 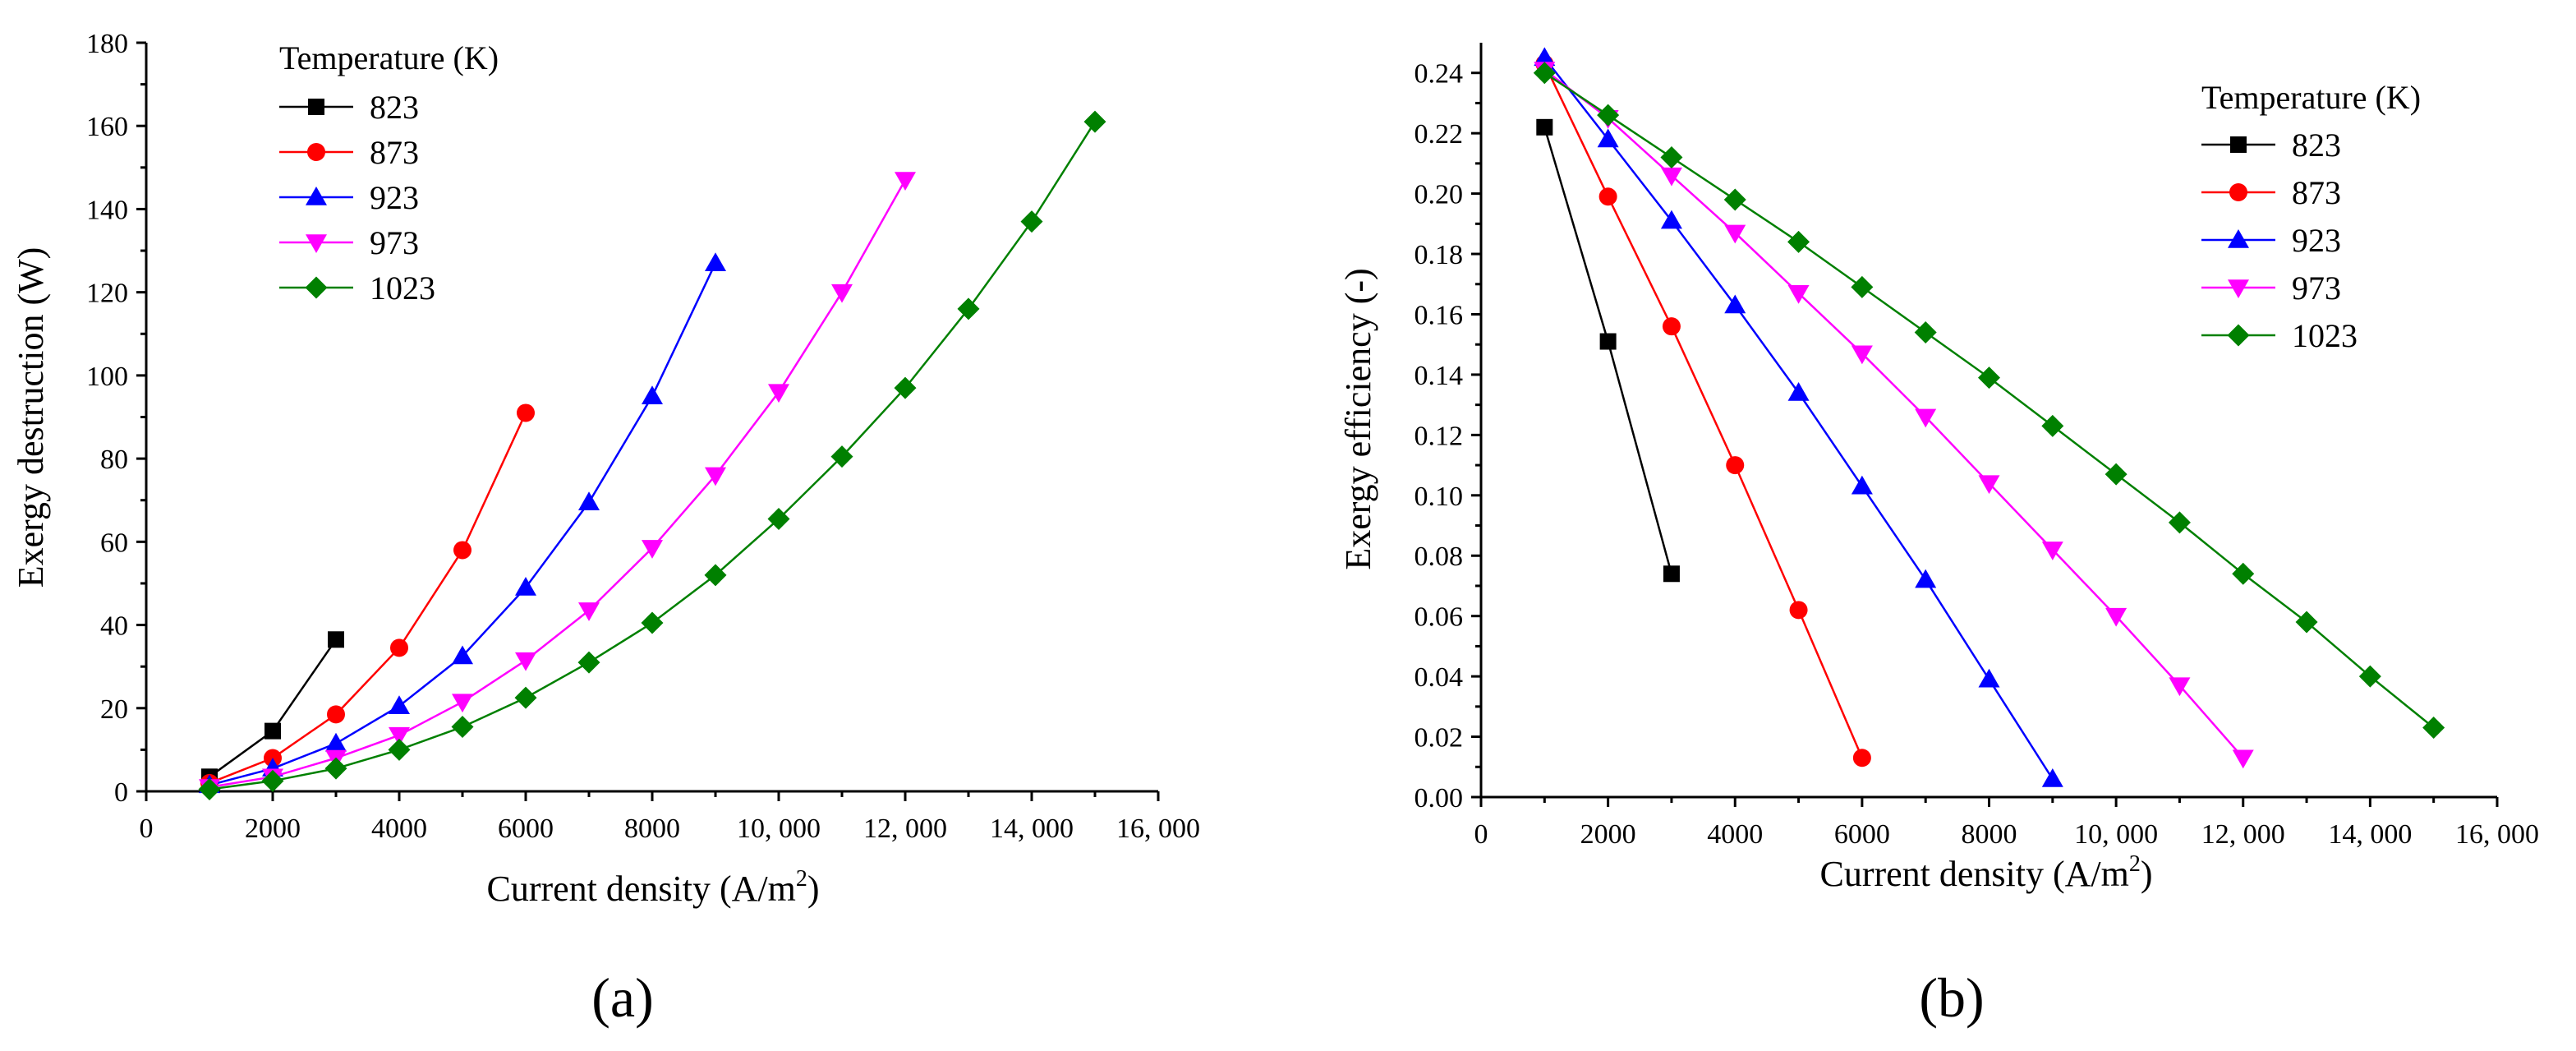 What do you see at coordinates (114, 460) in the screenshot?
I see `y-tick-label-a: 80` at bounding box center [114, 460].